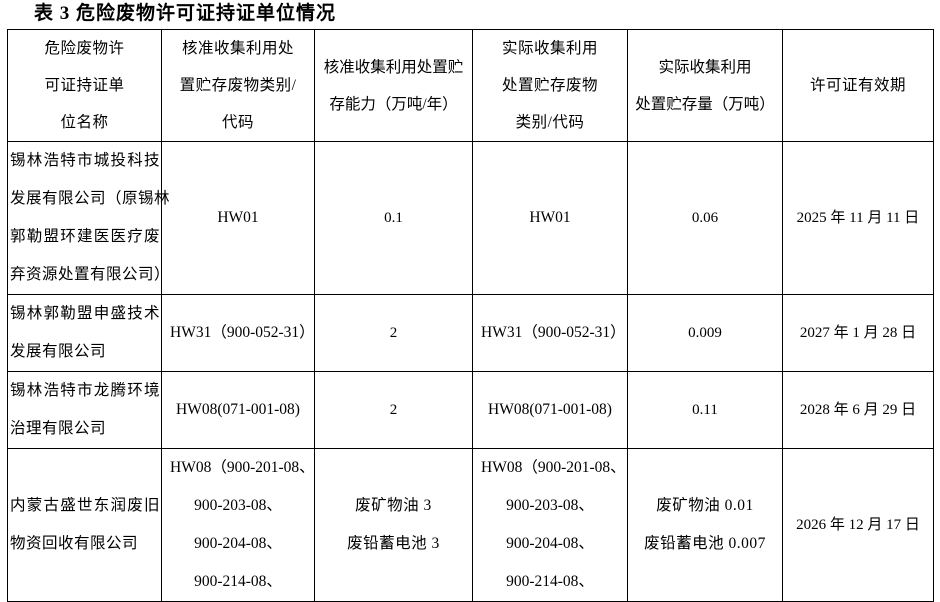 The image size is (940, 602). Describe the element at coordinates (705, 543) in the screenshot. I see `value-line: 废铅蓄电池 0.007` at that location.